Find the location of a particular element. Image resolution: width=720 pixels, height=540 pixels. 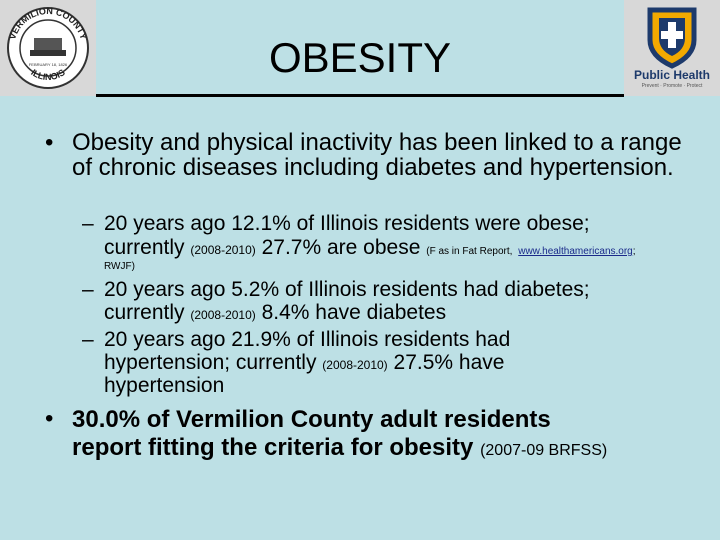

slide-title: OBESITY is located at coordinates (360, 57).